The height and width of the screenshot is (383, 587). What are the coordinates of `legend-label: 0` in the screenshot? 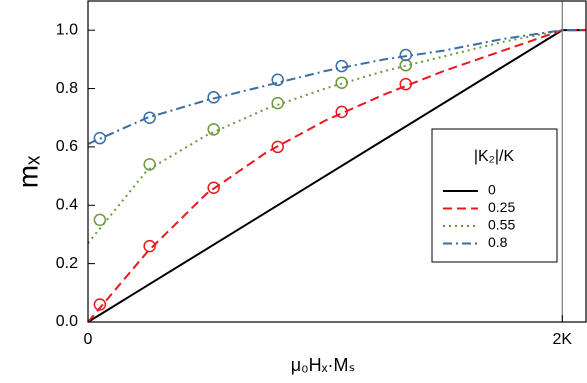 It's located at (492, 190).